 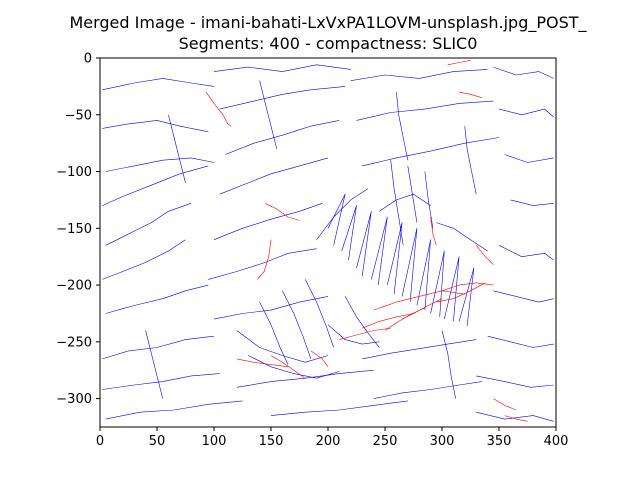 What do you see at coordinates (74, 342) in the screenshot?
I see `y-tick-label--250: −250` at bounding box center [74, 342].